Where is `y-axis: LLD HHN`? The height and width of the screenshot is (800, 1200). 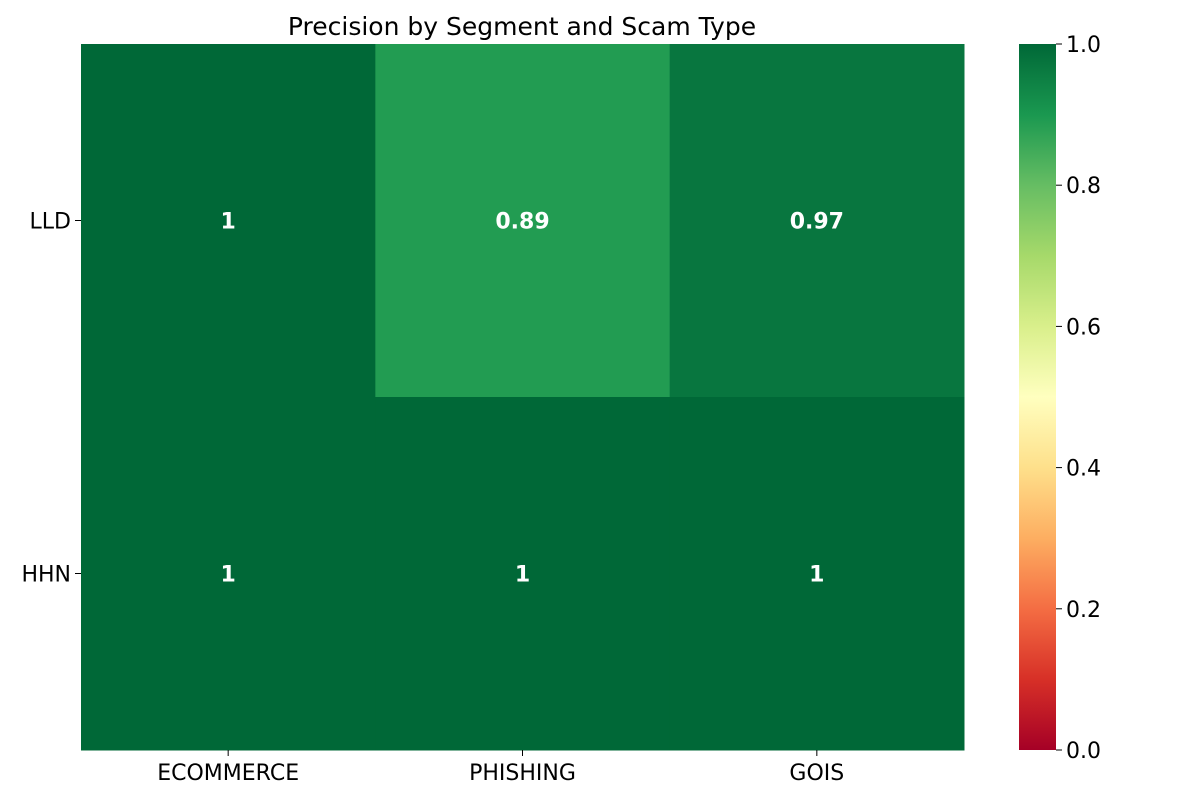 y-axis: LLD HHN is located at coordinates (51, 399).